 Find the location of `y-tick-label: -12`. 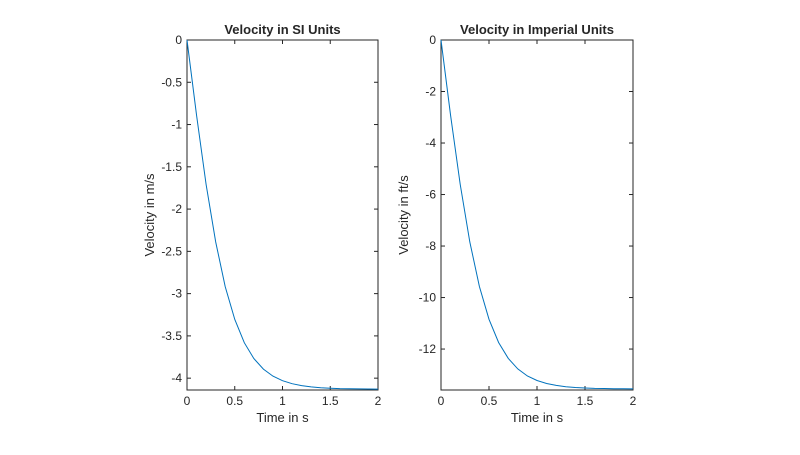

y-tick-label: -12 is located at coordinates (428, 349).